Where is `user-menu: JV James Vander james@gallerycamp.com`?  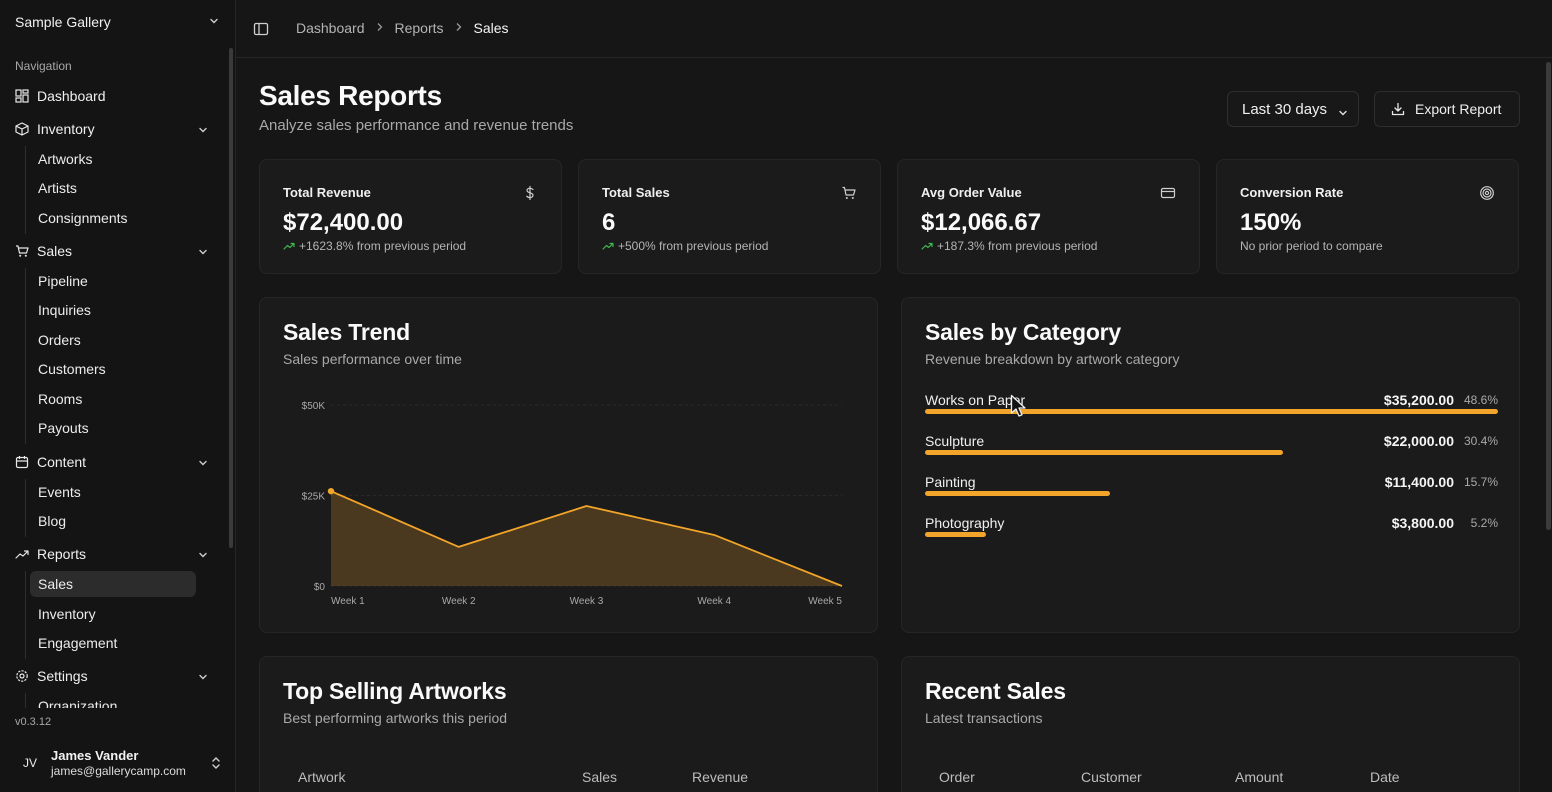 user-menu: JV James Vander james@gallerycamp.com is located at coordinates (118, 763).